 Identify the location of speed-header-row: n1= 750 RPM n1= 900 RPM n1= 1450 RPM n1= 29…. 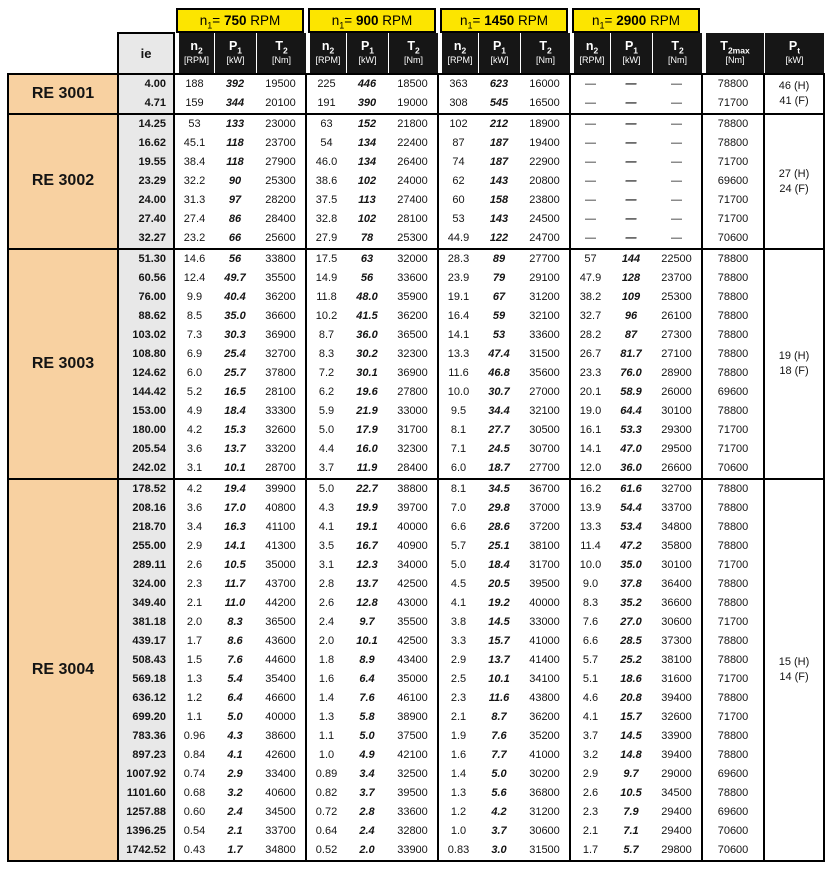
(416, 20).